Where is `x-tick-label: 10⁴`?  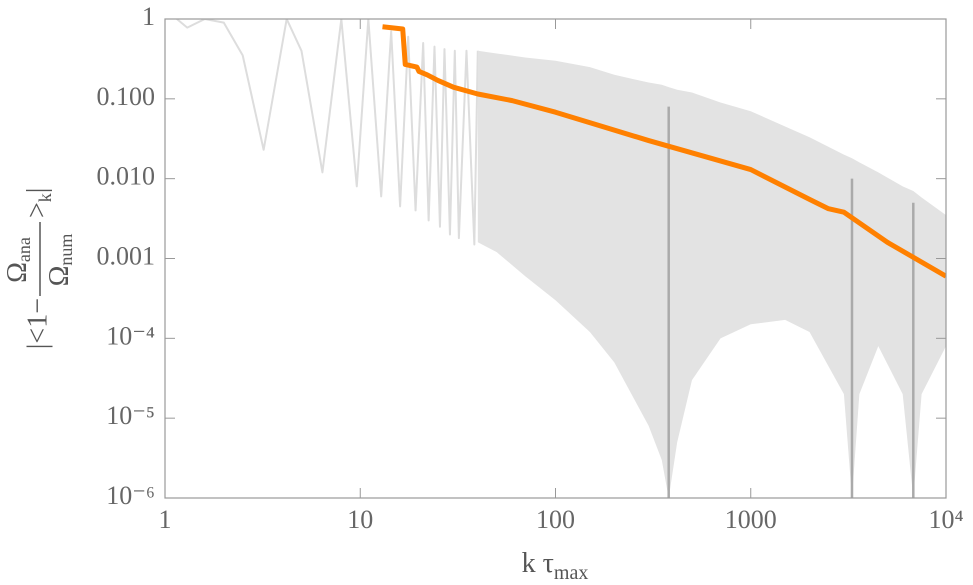
x-tick-label: 10⁴ is located at coordinates (945, 519).